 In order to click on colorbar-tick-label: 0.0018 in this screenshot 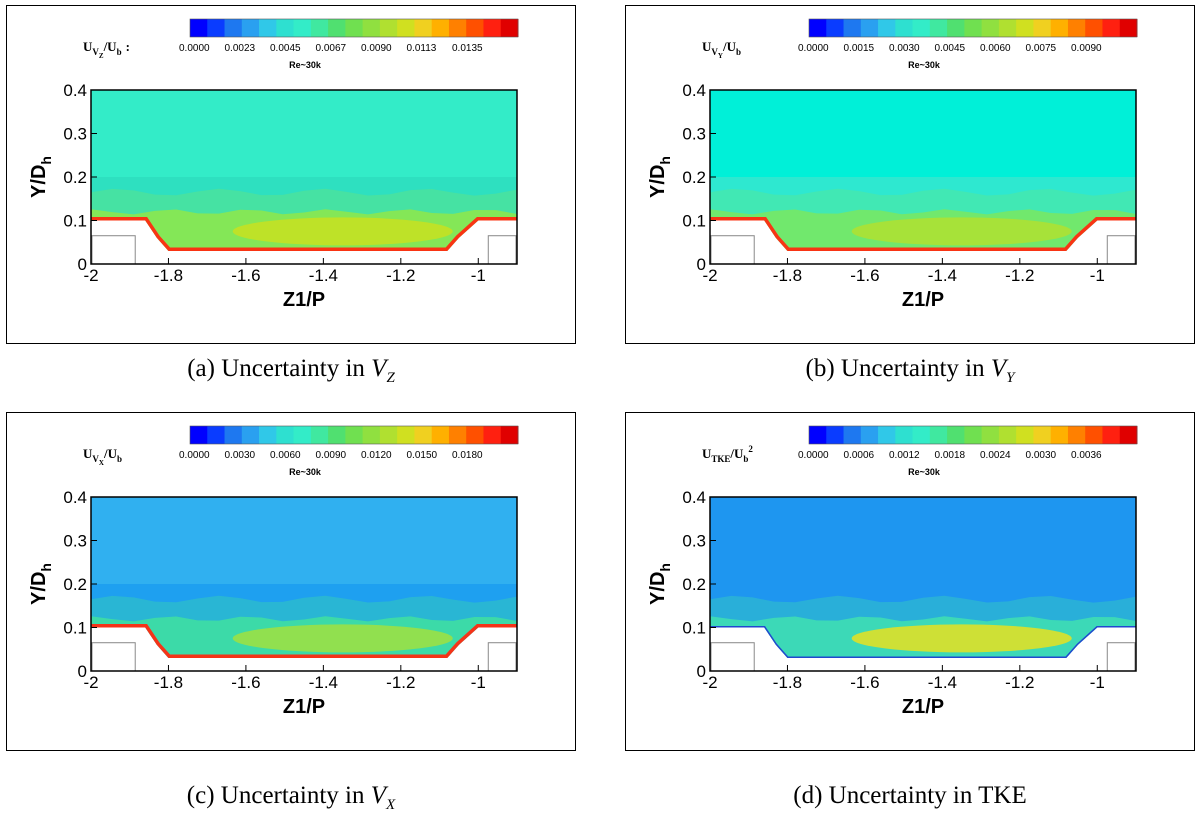, I will do `click(950, 455)`.